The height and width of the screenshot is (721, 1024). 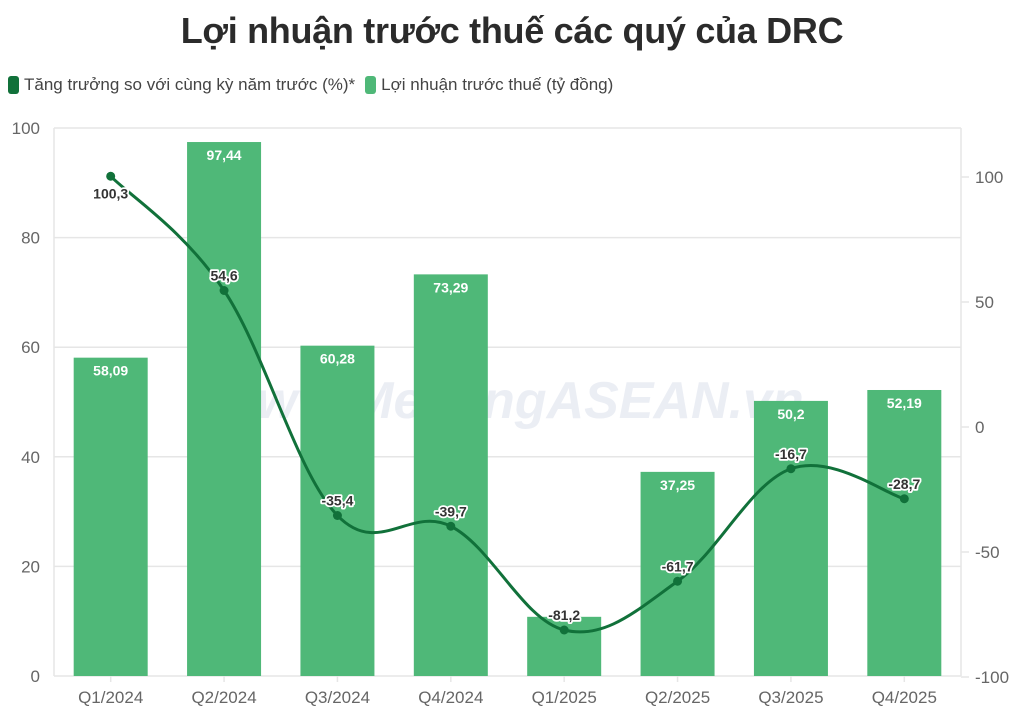 I want to click on growth-value-label: 100,3, so click(x=110, y=193).